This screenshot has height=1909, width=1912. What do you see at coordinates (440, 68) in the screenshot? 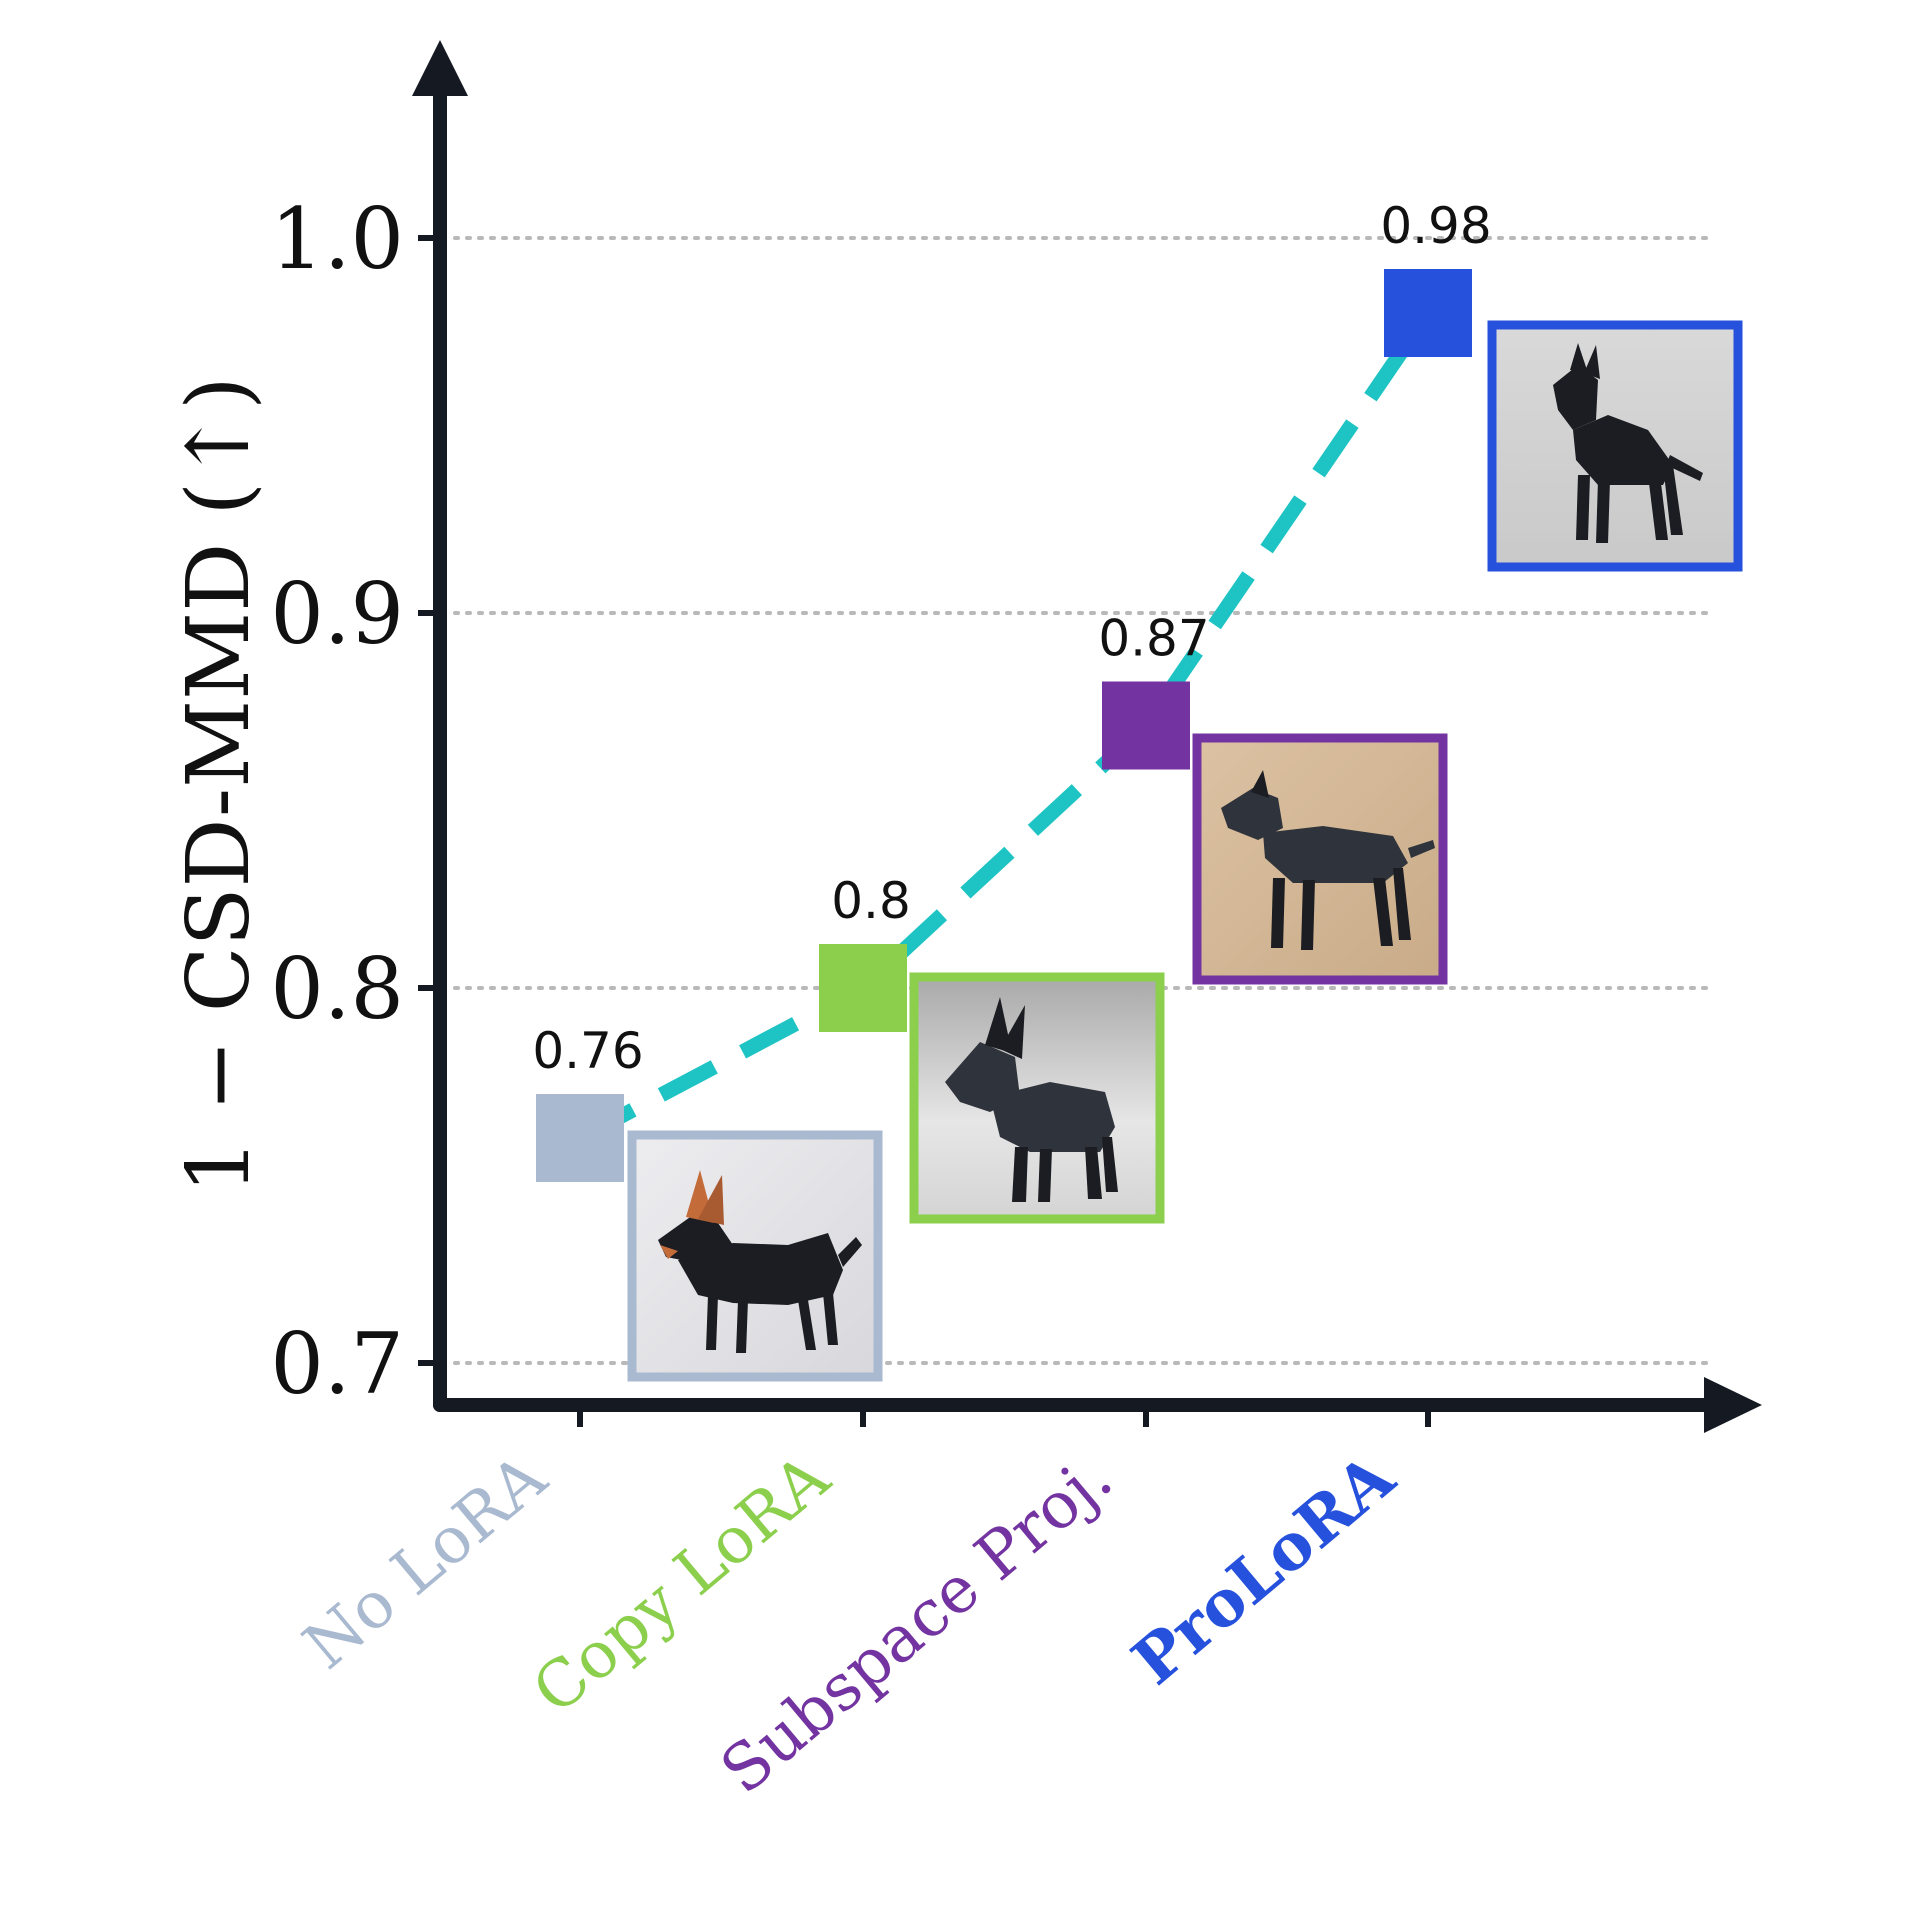
I see `y-axis-arrow` at bounding box center [440, 68].